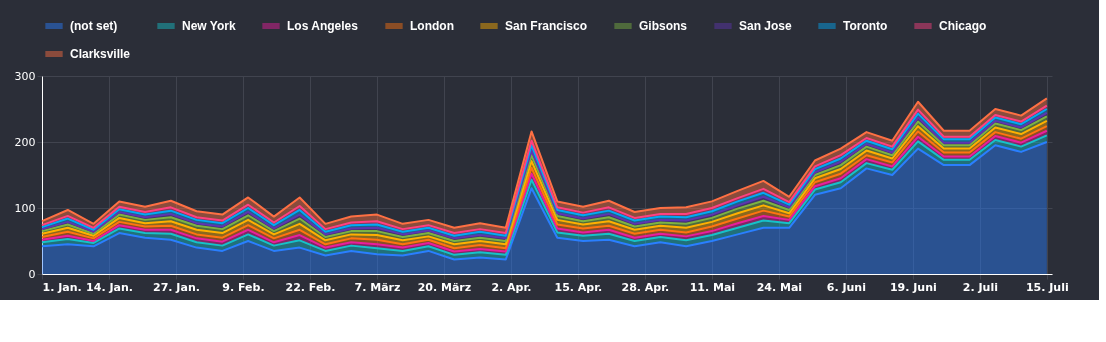  I want to click on x-tick-label: 1. Jan., so click(62, 287).